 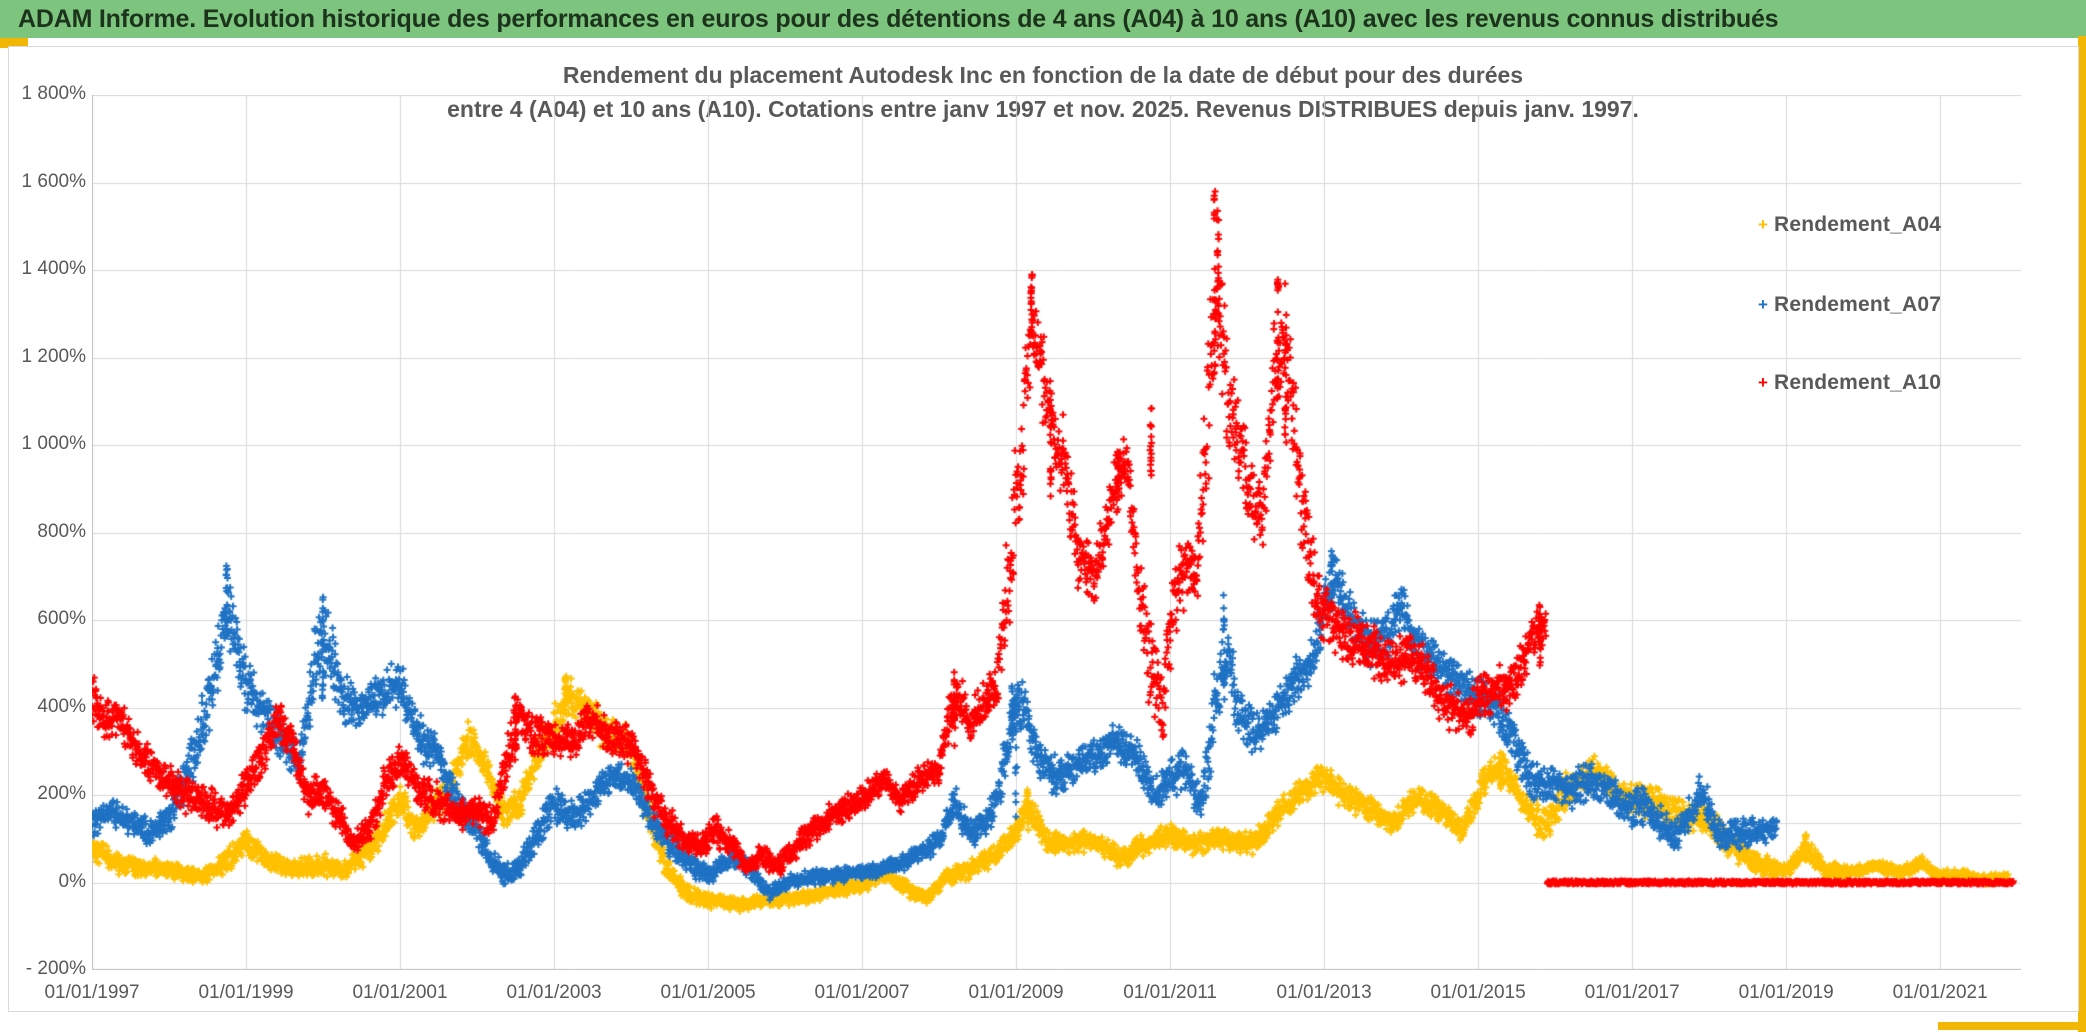 What do you see at coordinates (1786, 992) in the screenshot?
I see `x-axis-tick-label: 01/01/2019` at bounding box center [1786, 992].